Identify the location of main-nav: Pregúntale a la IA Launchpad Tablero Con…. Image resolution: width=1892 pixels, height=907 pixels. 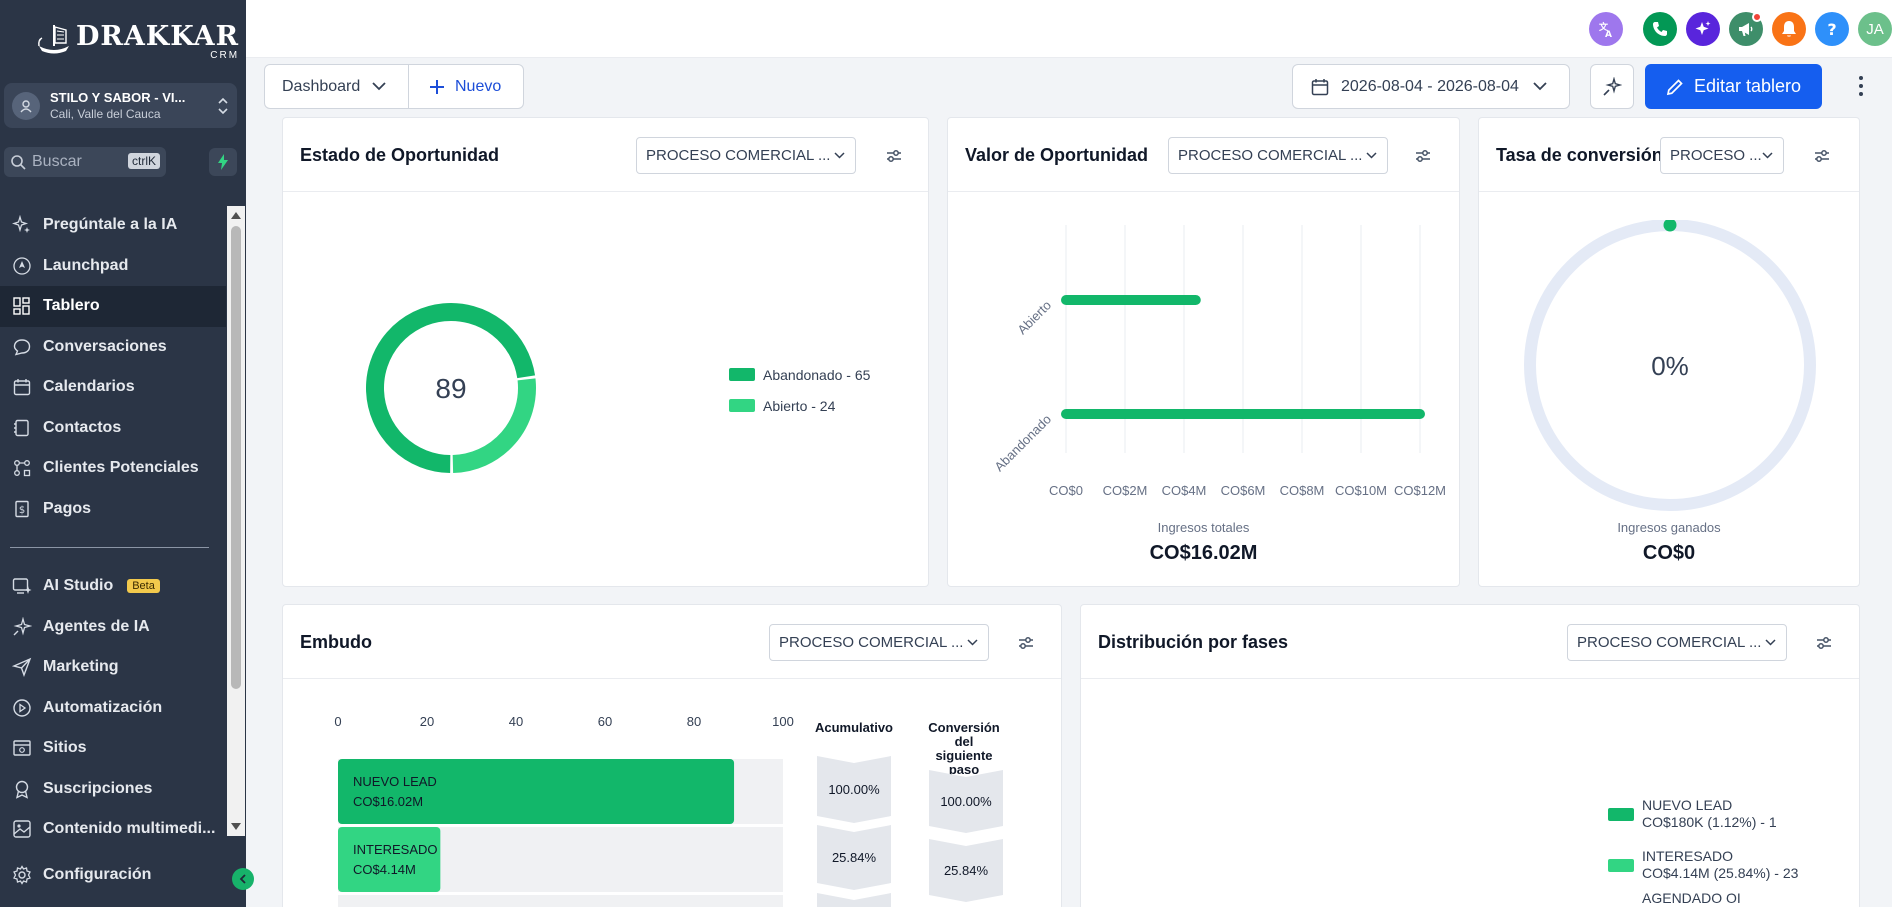
(113, 367).